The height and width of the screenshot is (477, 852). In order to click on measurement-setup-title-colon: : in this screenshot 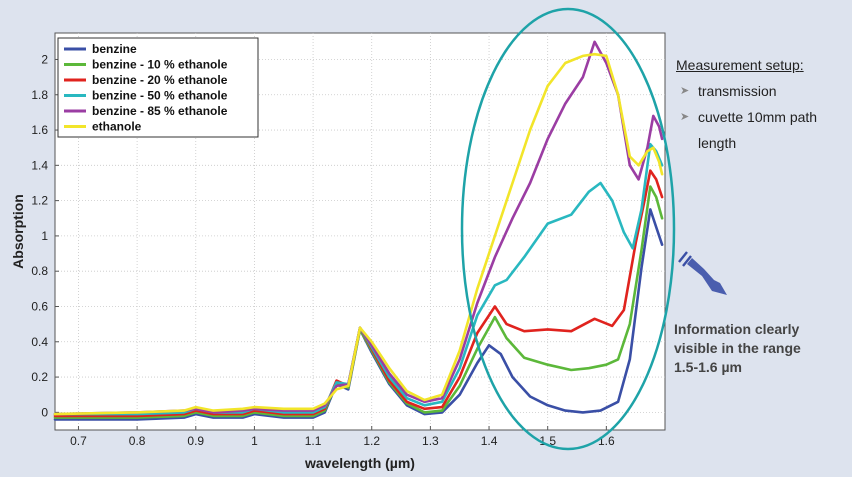, I will do `click(801, 65)`.